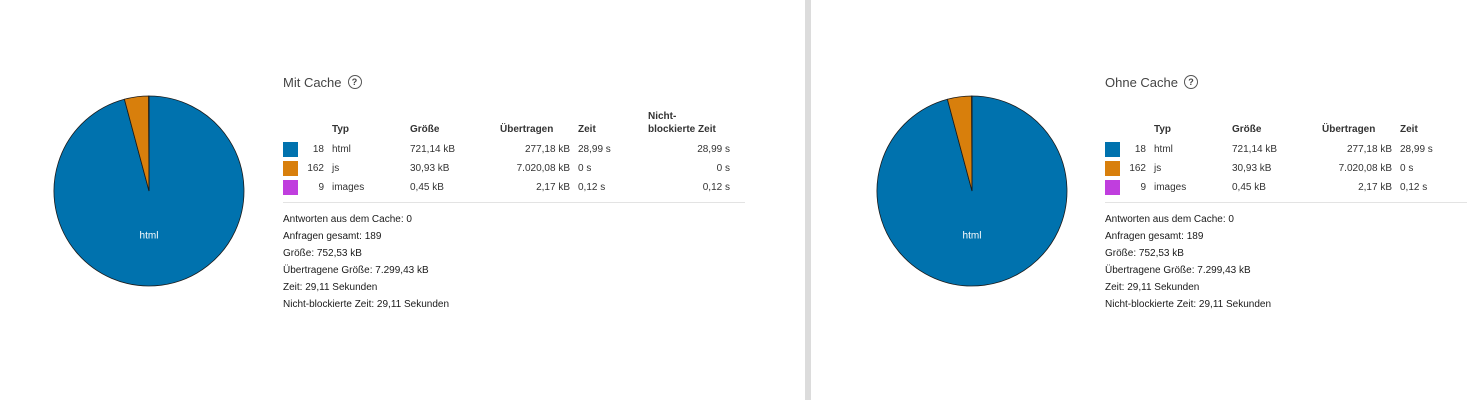 Image resolution: width=1467 pixels, height=400 pixels. I want to click on header-nonblocking: Nicht- blockierte Zeit, so click(689, 123).